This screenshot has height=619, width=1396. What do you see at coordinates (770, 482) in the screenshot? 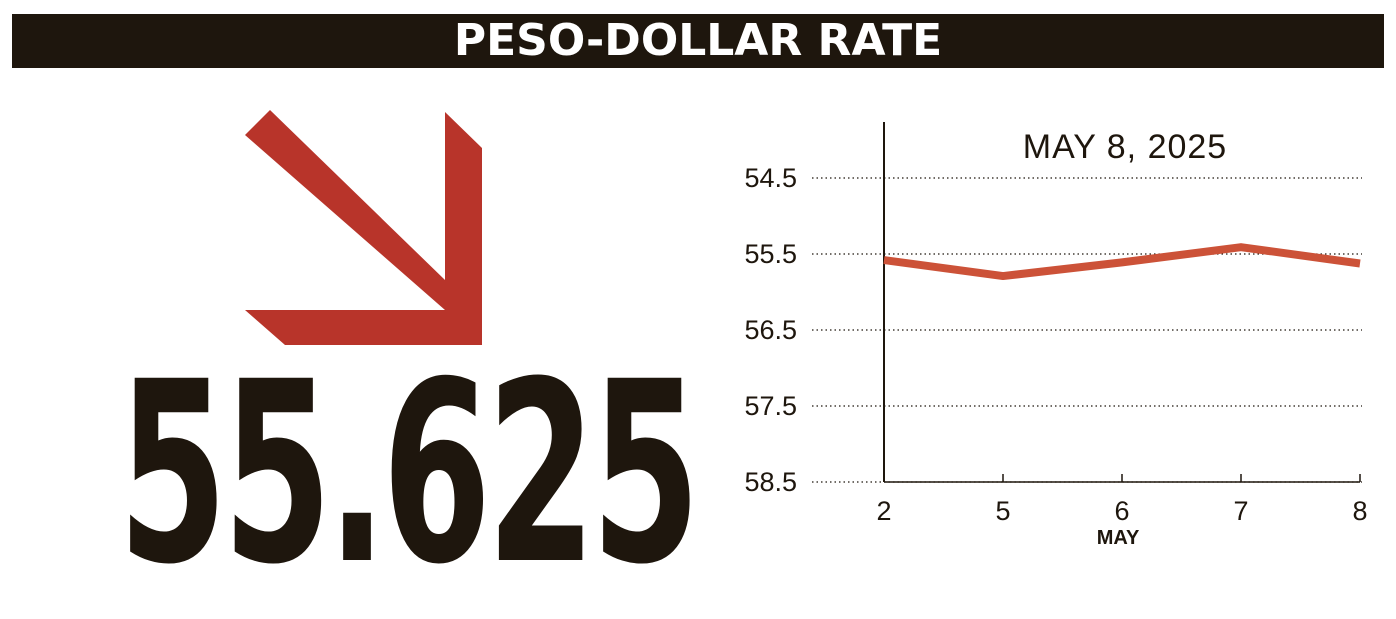
I see `y-tick-label: 58.5` at bounding box center [770, 482].